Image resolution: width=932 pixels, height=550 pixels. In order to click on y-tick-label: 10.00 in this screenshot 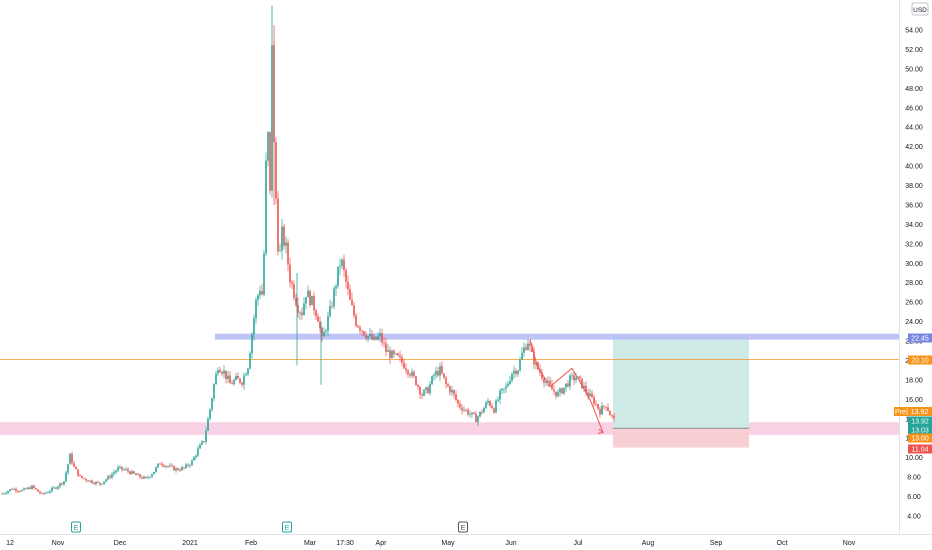, I will do `click(914, 458)`.